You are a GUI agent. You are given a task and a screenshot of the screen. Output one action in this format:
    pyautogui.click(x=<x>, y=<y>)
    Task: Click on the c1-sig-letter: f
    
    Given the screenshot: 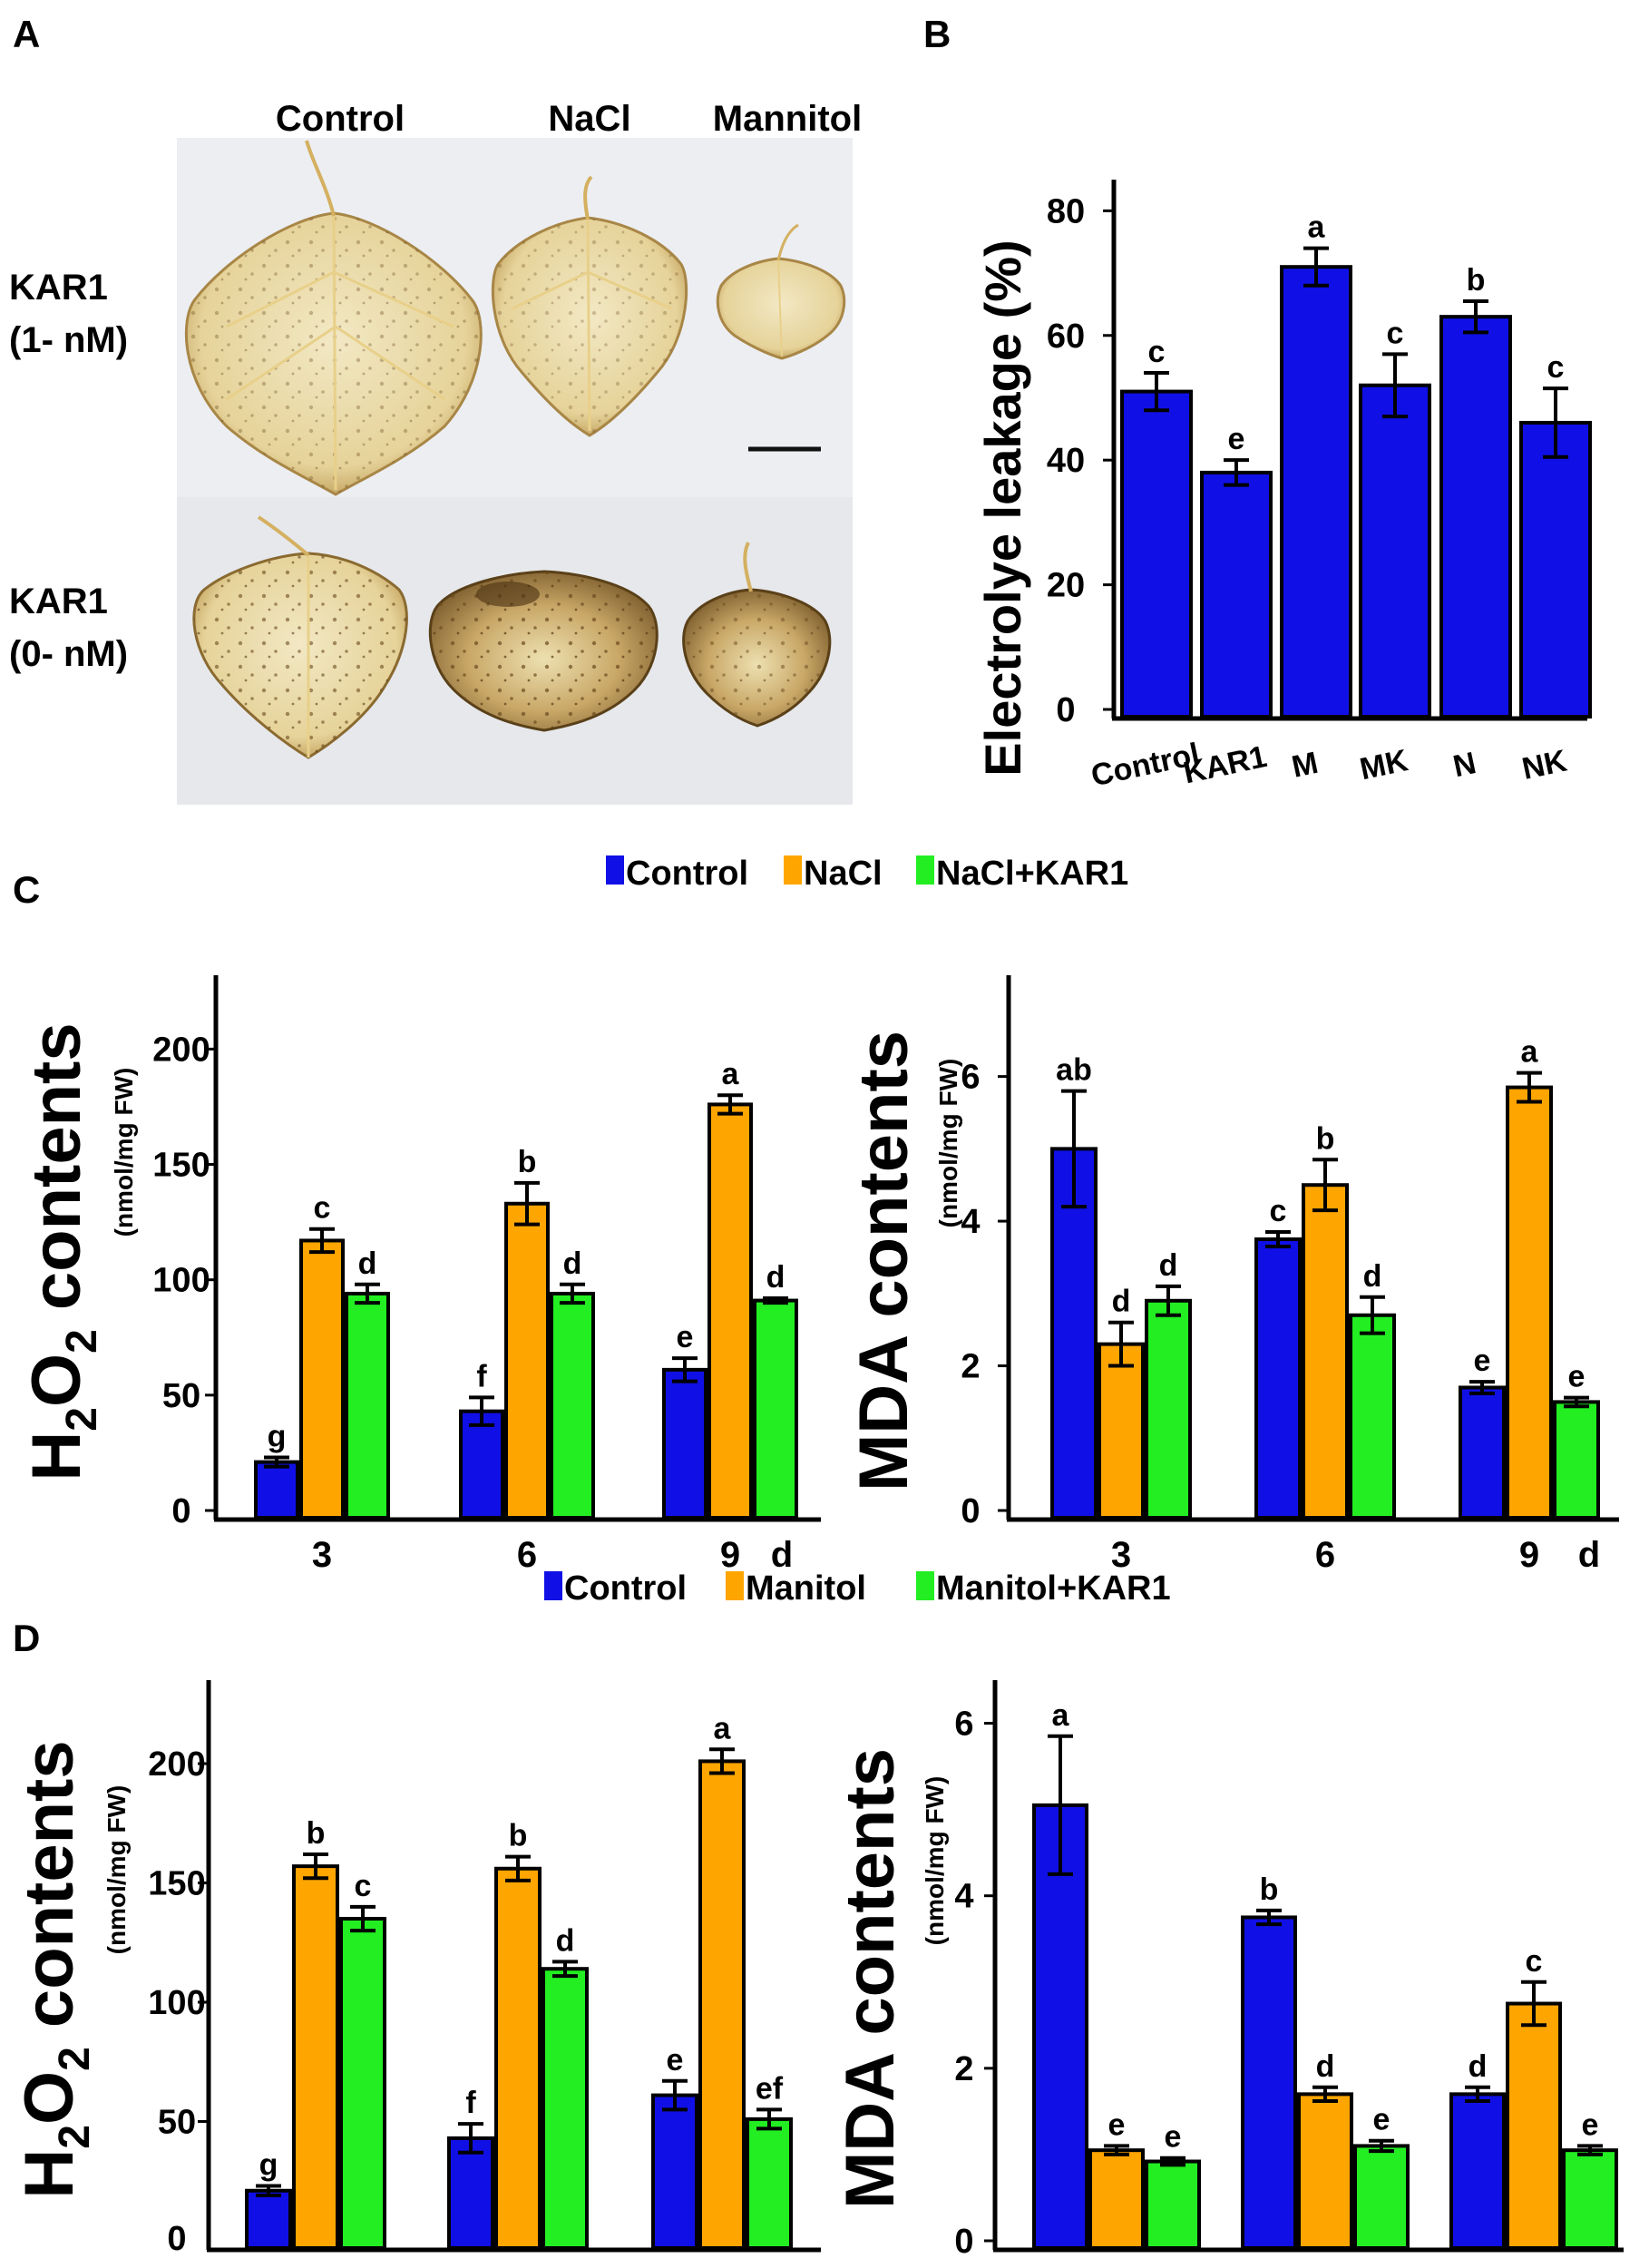 What is the action you would take?
    pyautogui.click(x=481, y=1376)
    